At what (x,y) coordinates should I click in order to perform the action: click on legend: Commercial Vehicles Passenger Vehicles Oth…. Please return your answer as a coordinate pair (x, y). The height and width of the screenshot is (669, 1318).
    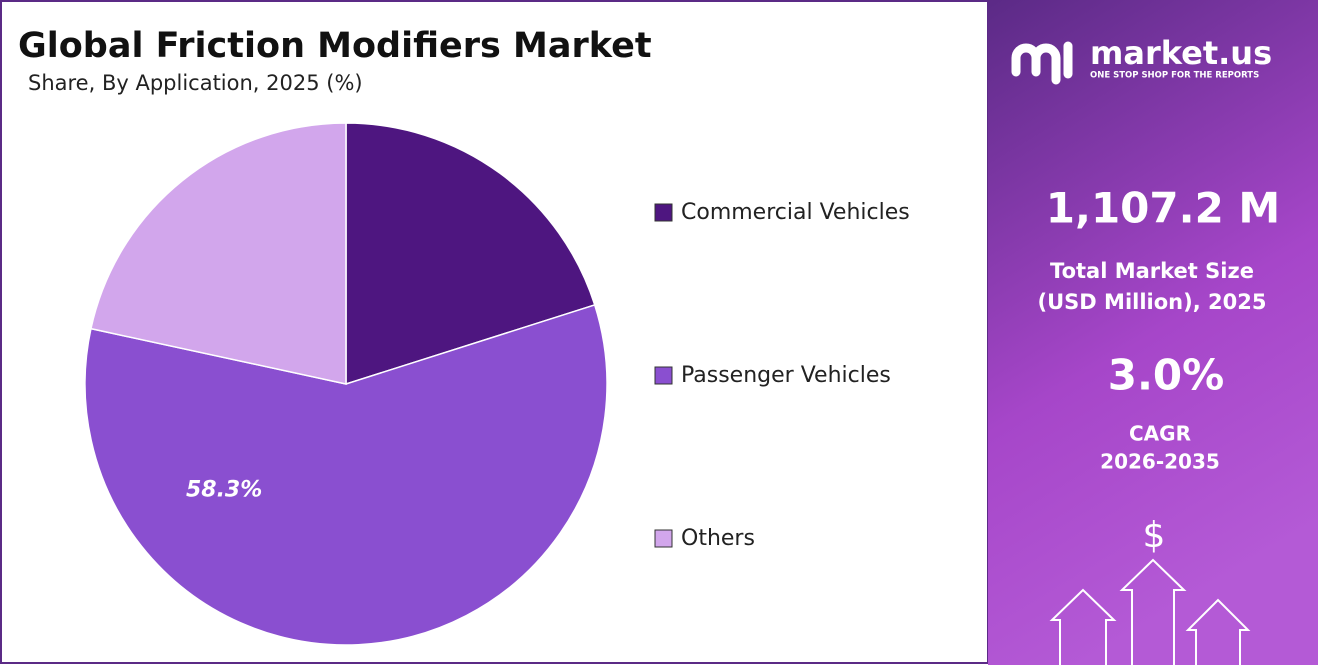
    Looking at the image, I should click on (782, 375).